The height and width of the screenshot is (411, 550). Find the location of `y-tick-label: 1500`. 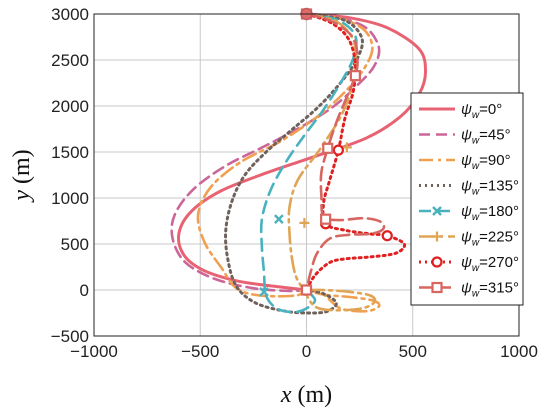

y-tick-label: 1500 is located at coordinates (70, 152).